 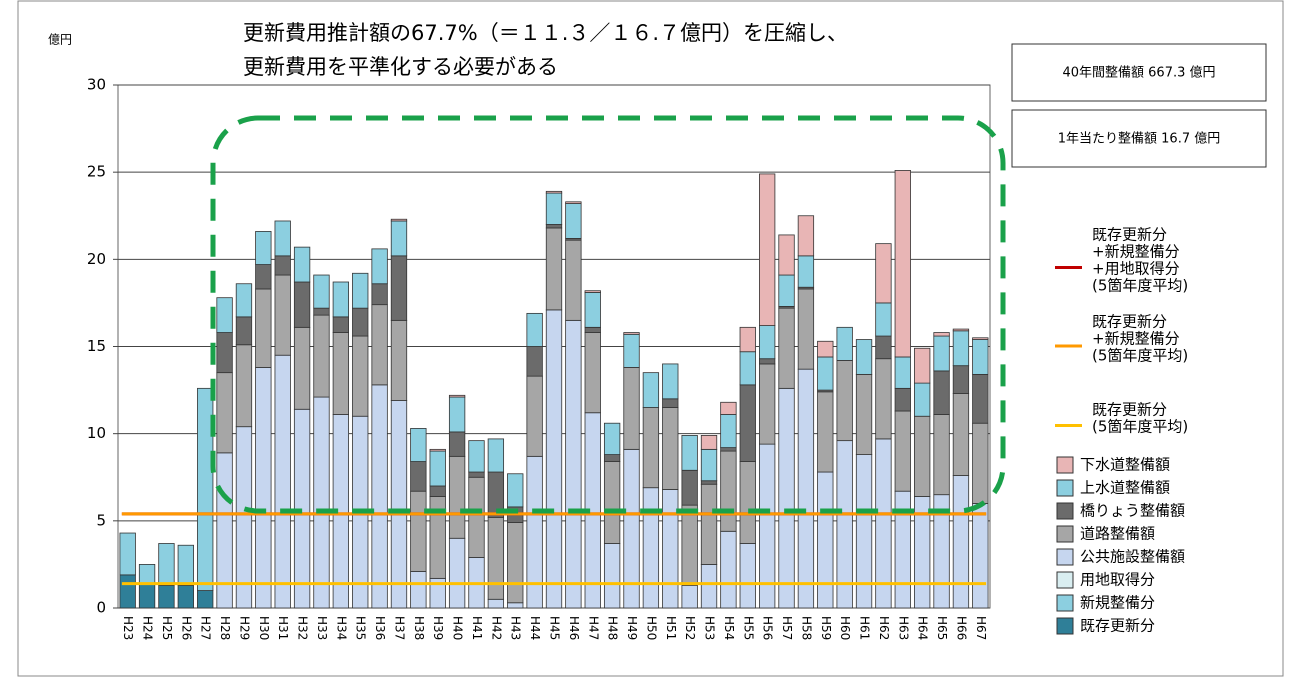 What do you see at coordinates (341, 628) in the screenshot?
I see `x-tick-label: H34` at bounding box center [341, 628].